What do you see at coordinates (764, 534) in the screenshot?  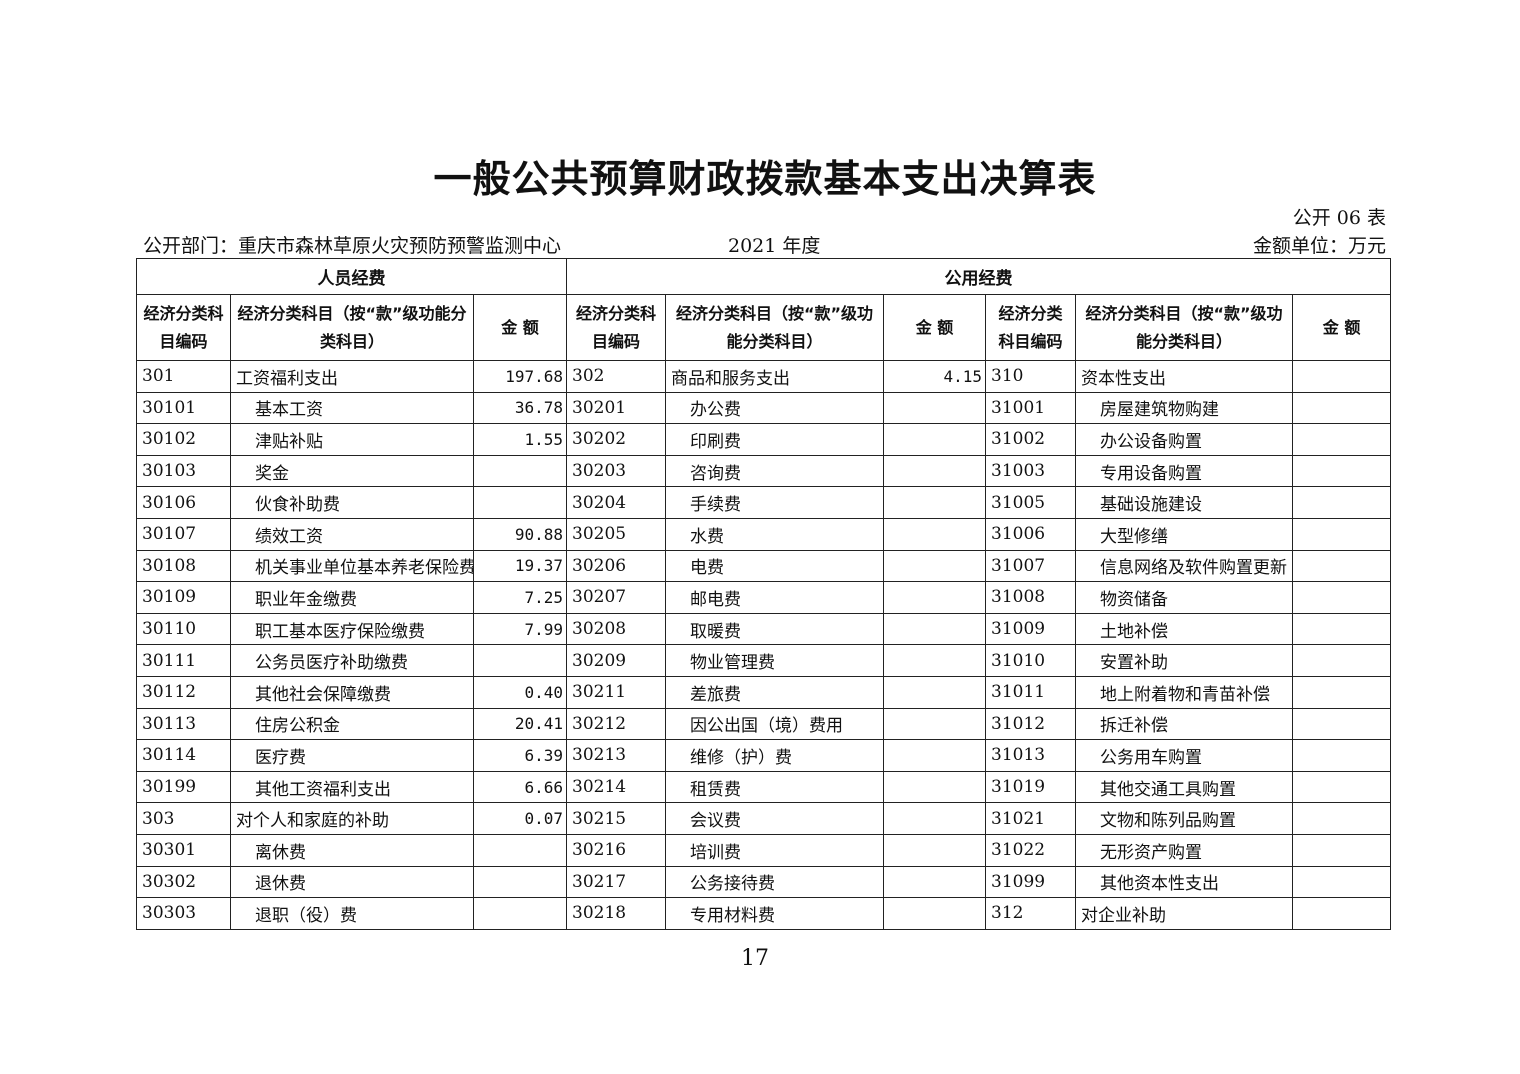 I see `table-row: 30107 绩效工资 90.88 30205 水费 31006 大型修缮` at bounding box center [764, 534].